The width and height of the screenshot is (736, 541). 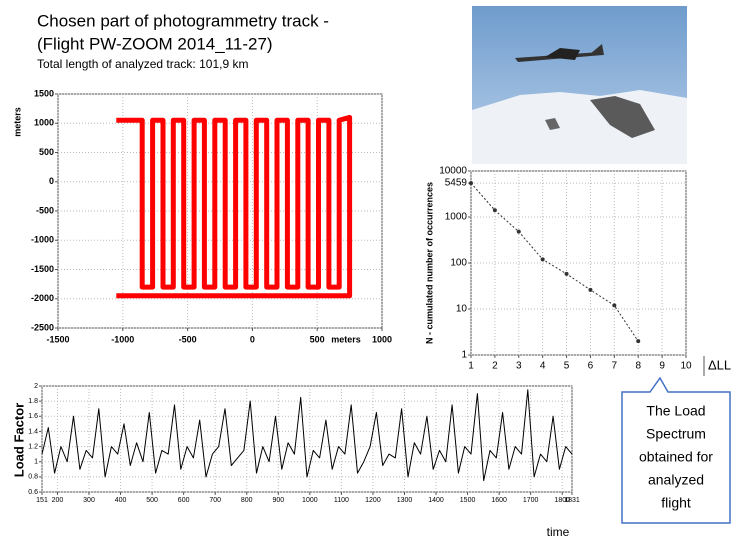 I want to click on delta-label: ΔLL, so click(x=719, y=364).